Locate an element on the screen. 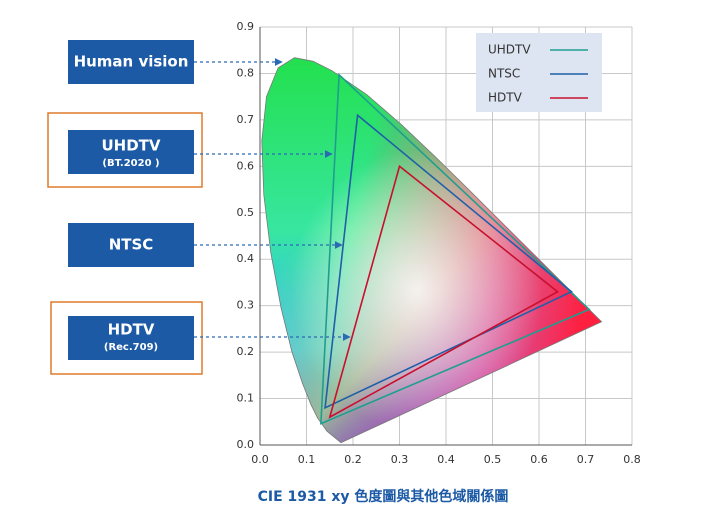  y-tick-label: 0.2 is located at coordinates (246, 351).